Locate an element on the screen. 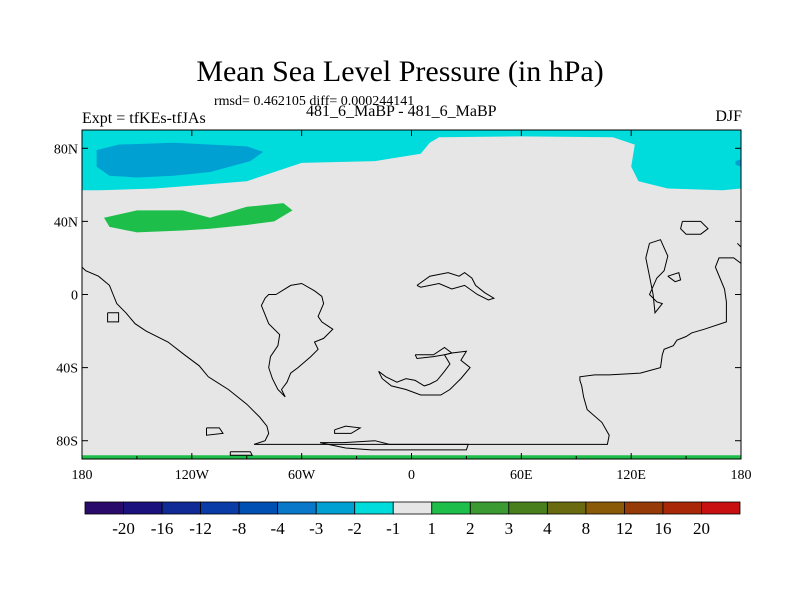 The width and height of the screenshot is (800, 600). region-arctic-negative-band is located at coordinates (411, 160).